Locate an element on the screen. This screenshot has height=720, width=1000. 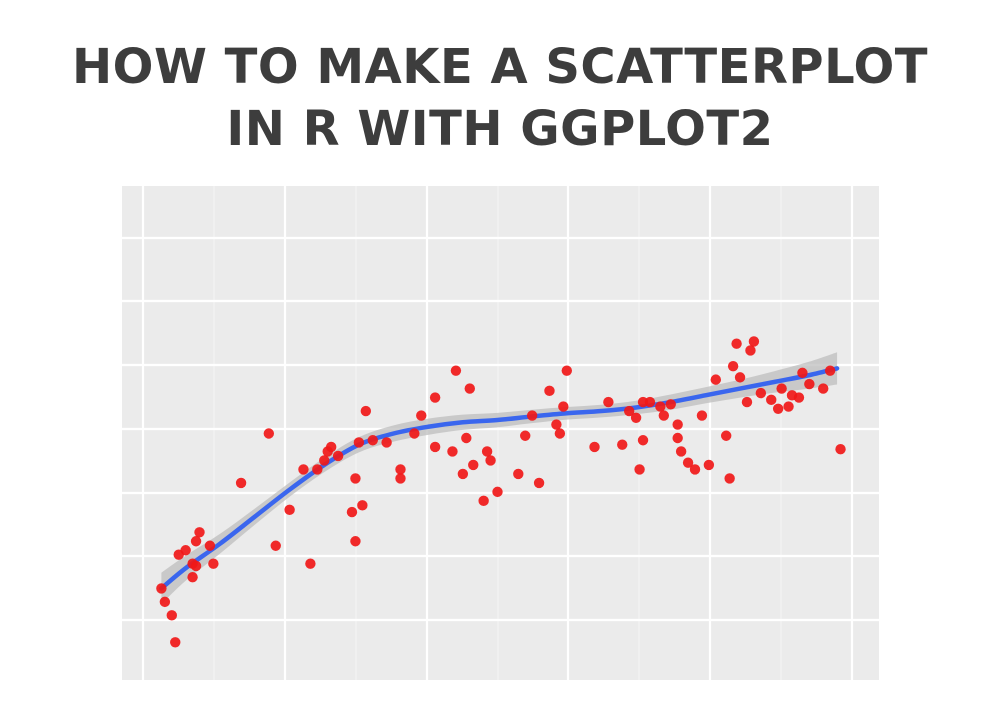
page-title-line-1: HOW TO MAKE A SCATTERPLOT is located at coordinates (499, 67).